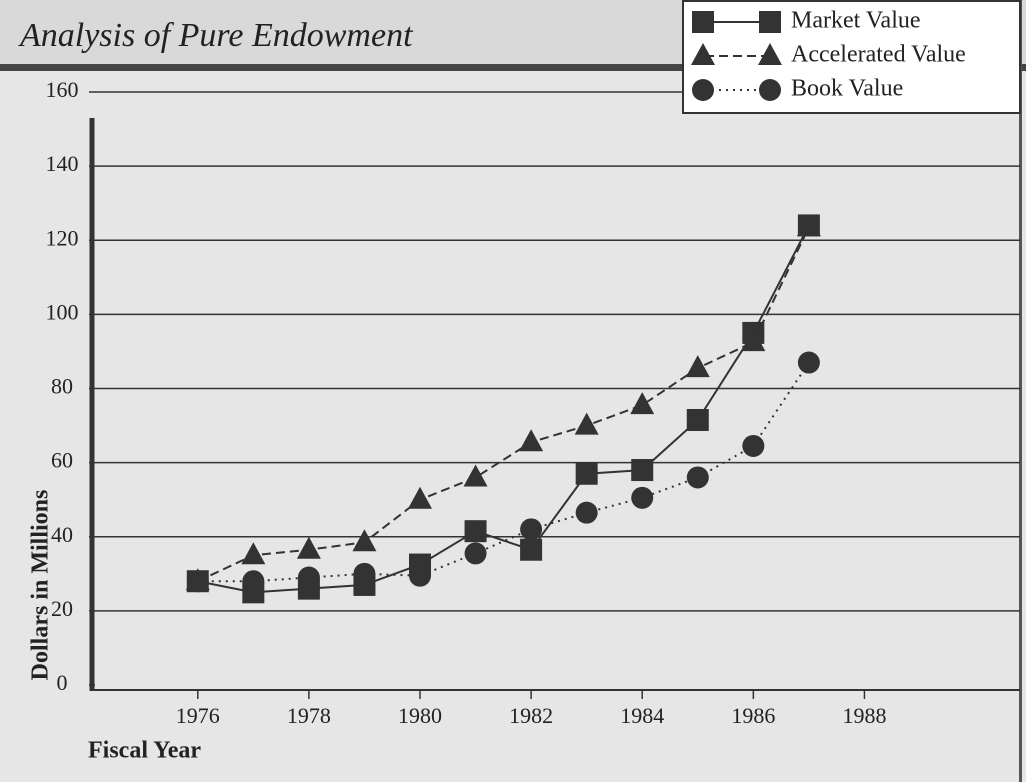 The height and width of the screenshot is (782, 1026). Describe the element at coordinates (847, 89) in the screenshot. I see `legend-label: Book Value` at that location.